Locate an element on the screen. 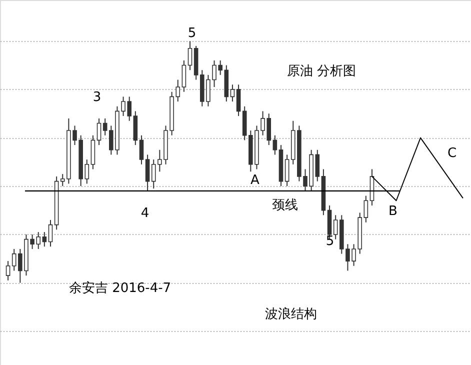 The height and width of the screenshot is (365, 471). annotation: 余安吉 2016-4-7 is located at coordinates (120, 288).